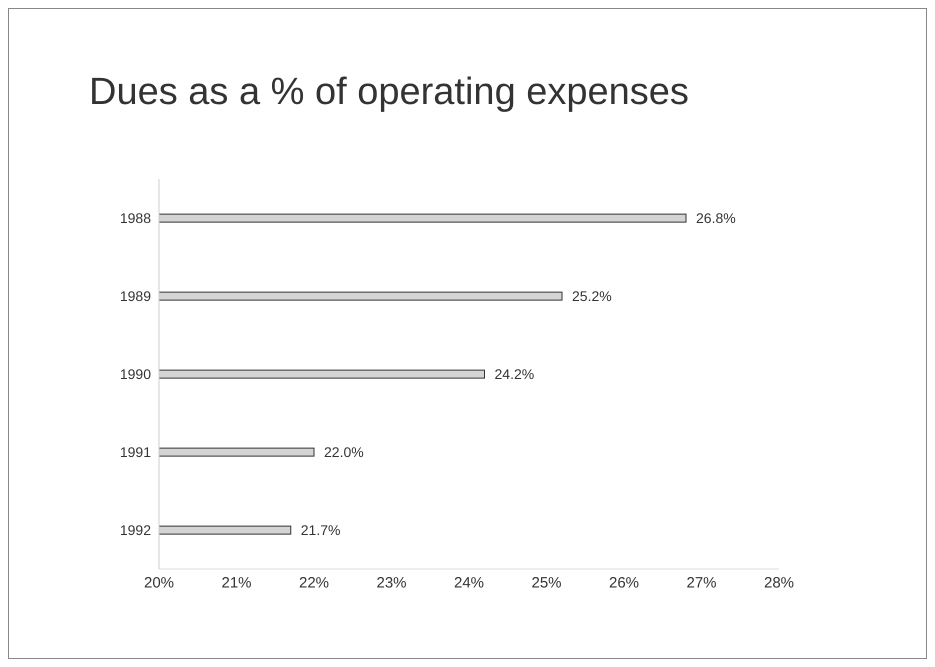 The height and width of the screenshot is (667, 935). I want to click on data-label: 26.8%, so click(716, 218).